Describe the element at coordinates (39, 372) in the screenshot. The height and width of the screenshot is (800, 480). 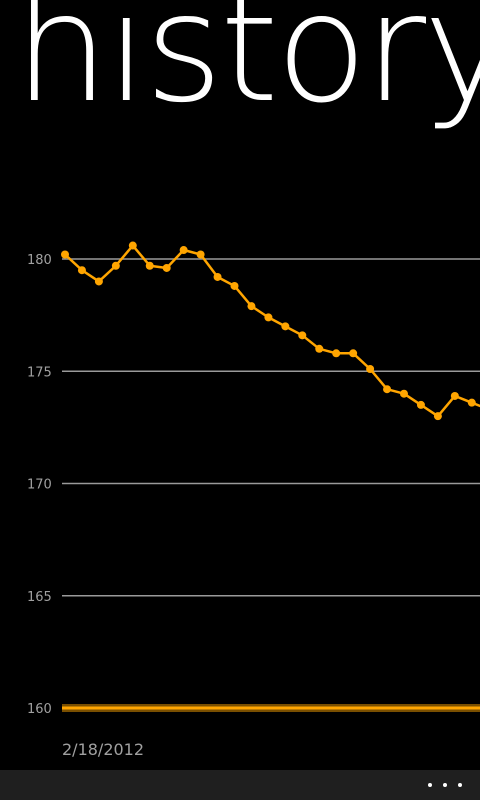
I see `y-tick-label: 175` at that location.